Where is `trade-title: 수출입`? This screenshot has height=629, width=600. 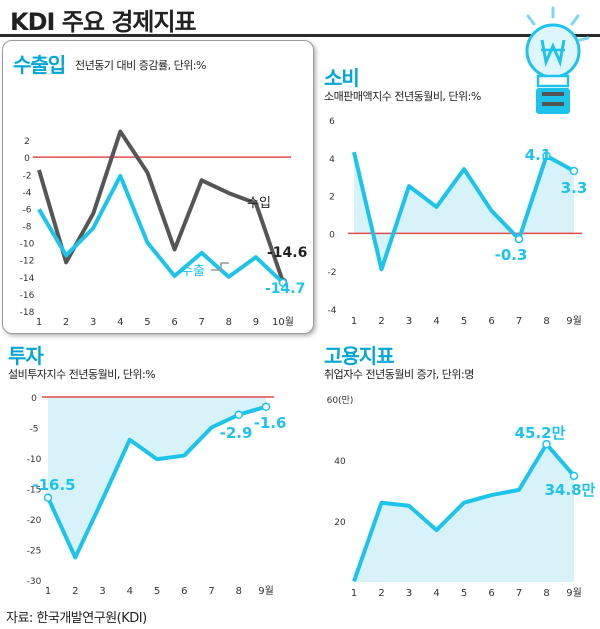
trade-title: 수출입 is located at coordinates (39, 65).